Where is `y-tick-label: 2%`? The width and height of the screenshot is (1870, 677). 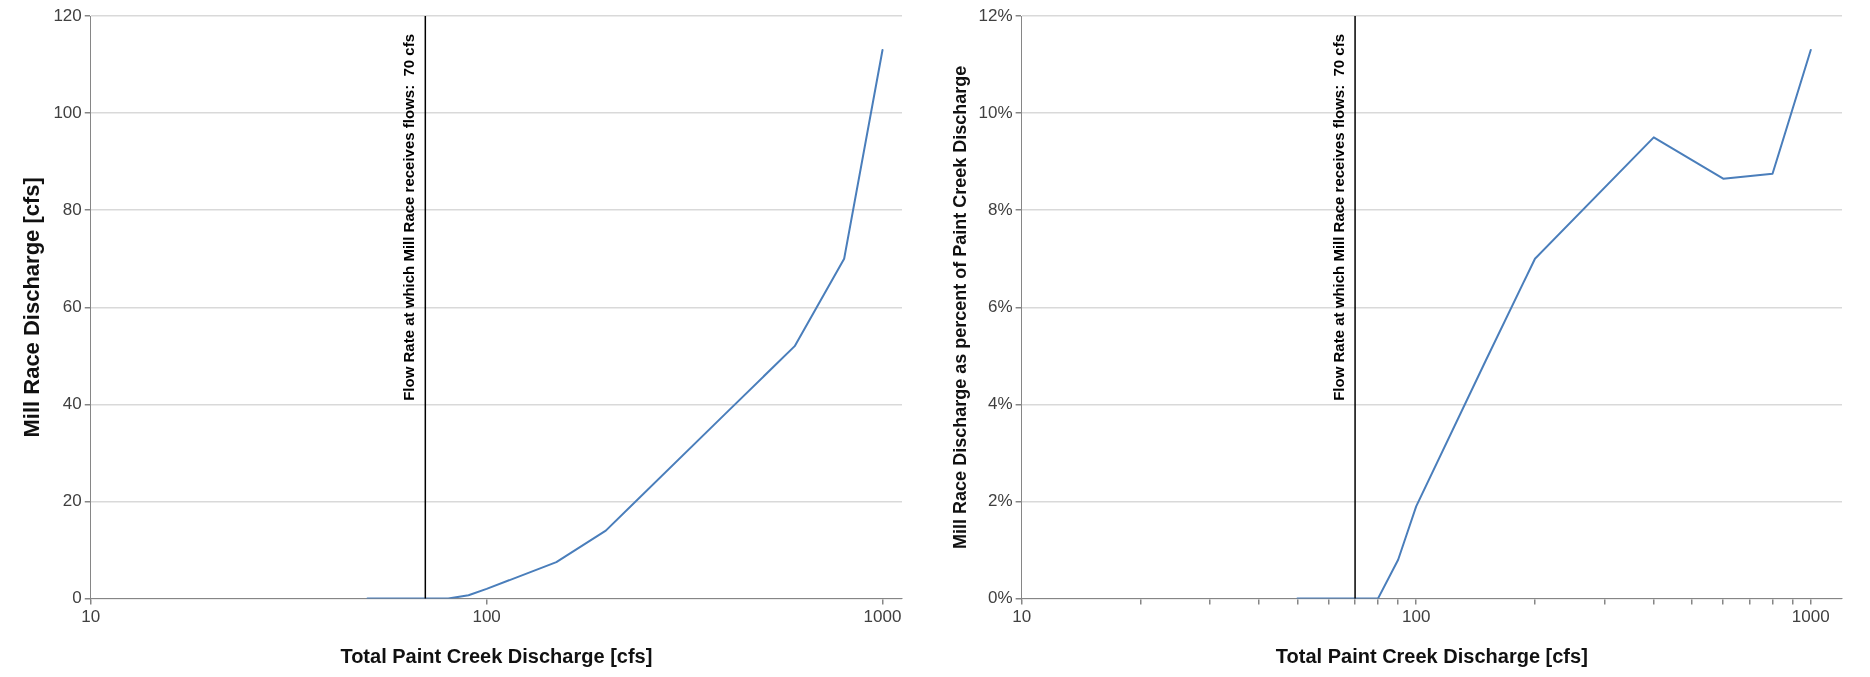
y-tick-label: 2% is located at coordinates (1000, 501).